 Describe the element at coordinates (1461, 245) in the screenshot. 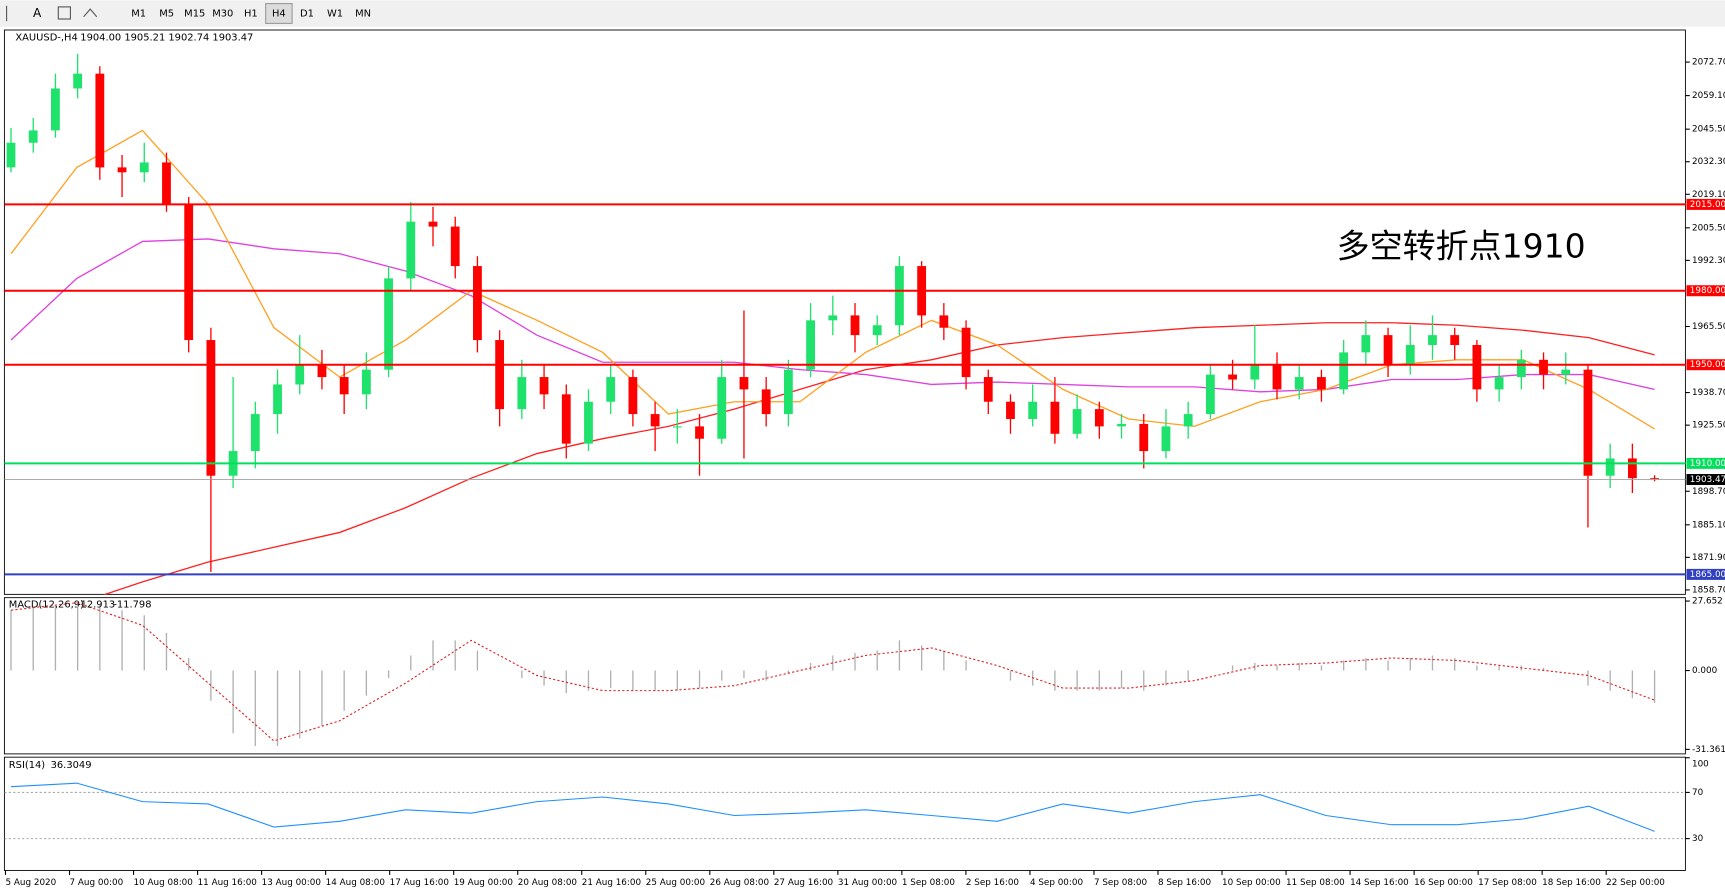

I see `annotation: 多空转折点1910` at that location.